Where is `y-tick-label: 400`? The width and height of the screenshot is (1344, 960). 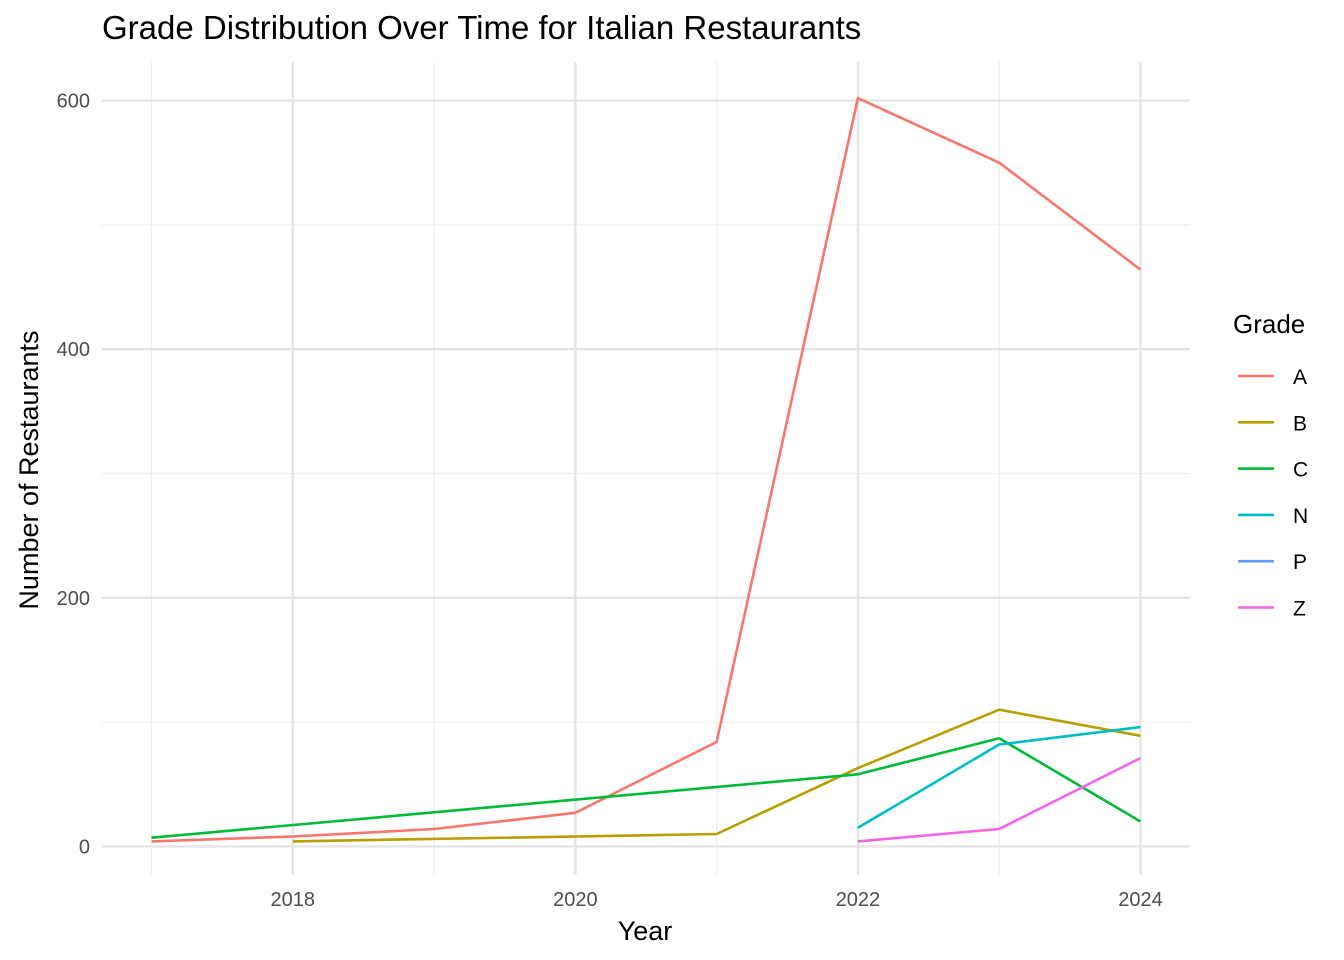
y-tick-label: 400 is located at coordinates (73, 350).